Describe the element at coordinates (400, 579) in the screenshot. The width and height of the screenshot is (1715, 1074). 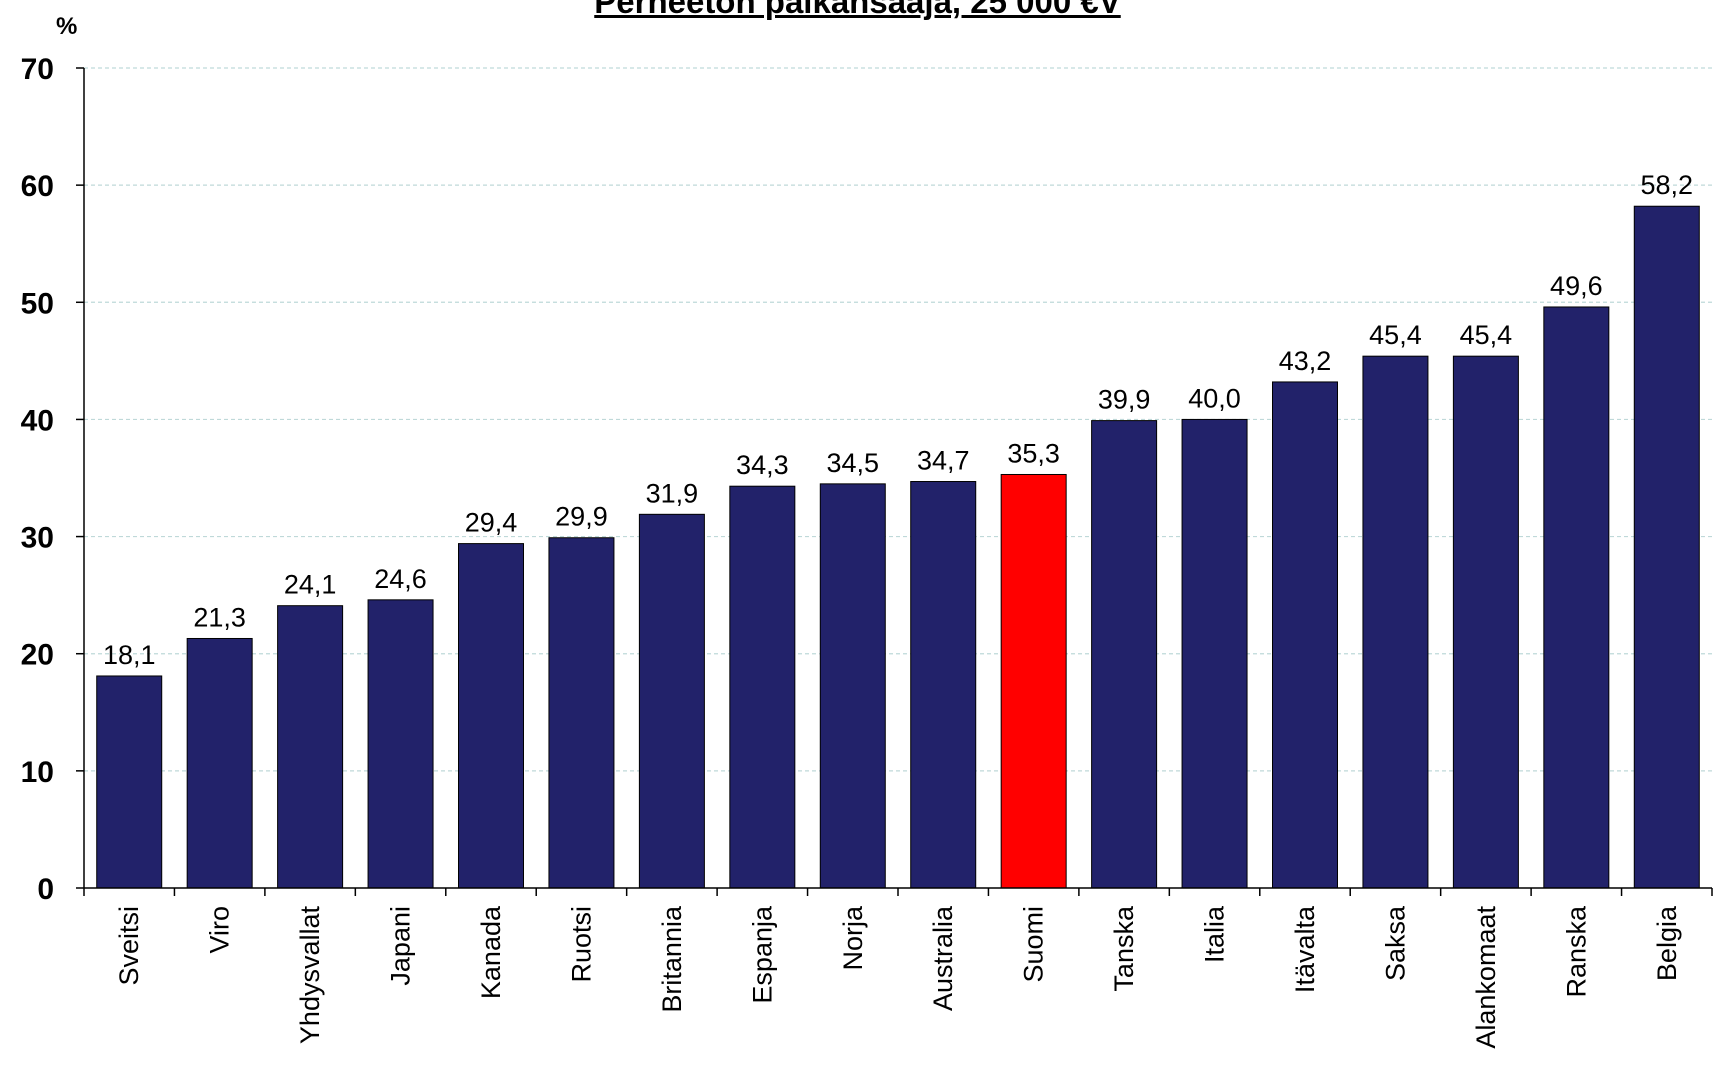
I see `value-label-japani: 24,6` at that location.